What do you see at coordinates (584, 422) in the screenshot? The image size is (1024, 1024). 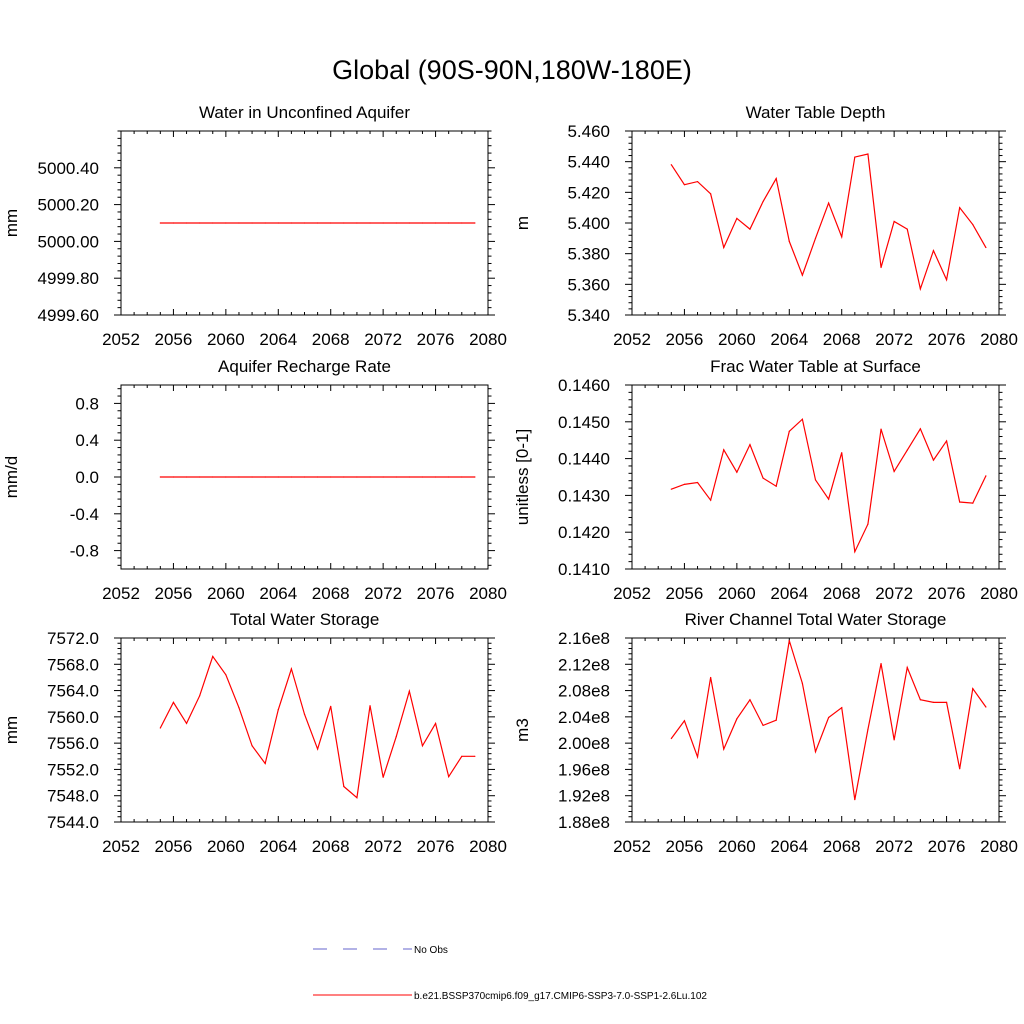 I see `y-tick-label: 0.1450` at bounding box center [584, 422].